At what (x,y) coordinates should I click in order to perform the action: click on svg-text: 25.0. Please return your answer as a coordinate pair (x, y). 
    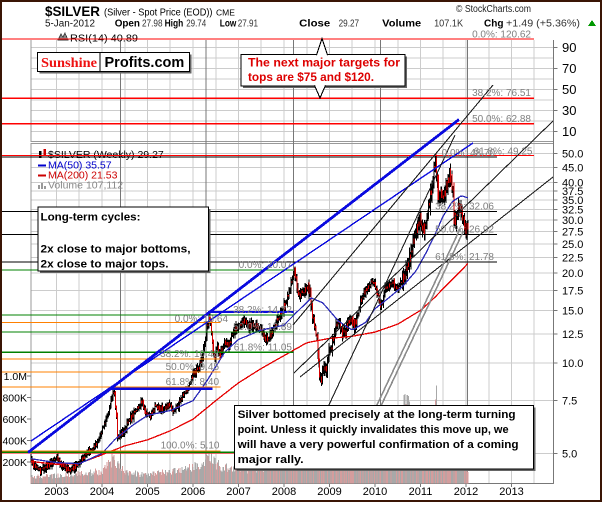
    Looking at the image, I should click on (572, 245).